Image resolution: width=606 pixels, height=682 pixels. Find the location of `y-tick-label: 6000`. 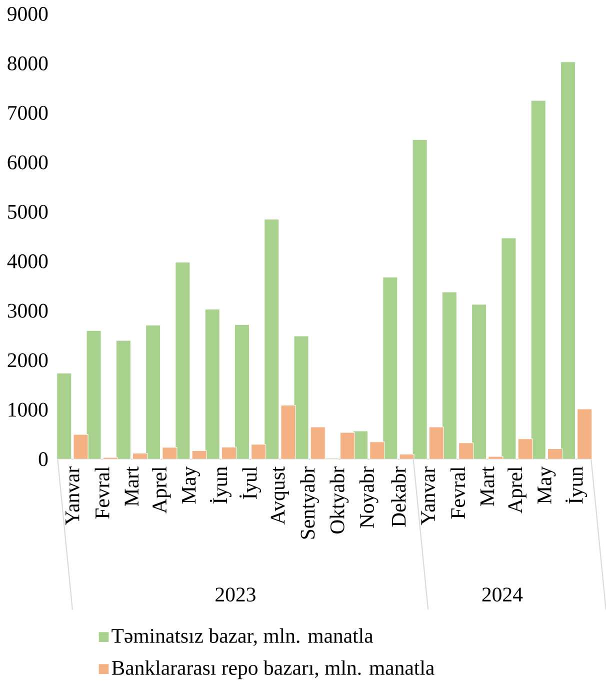

y-tick-label: 6000 is located at coordinates (28, 162).